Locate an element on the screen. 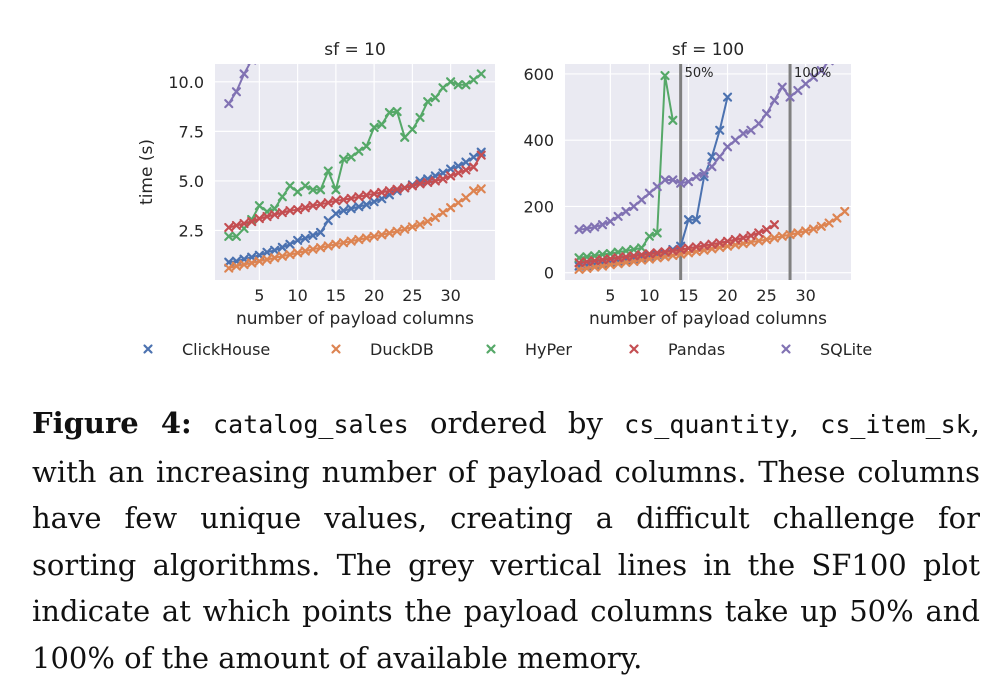 This screenshot has height=700, width=1000. y-tick-label: 400 is located at coordinates (538, 140).